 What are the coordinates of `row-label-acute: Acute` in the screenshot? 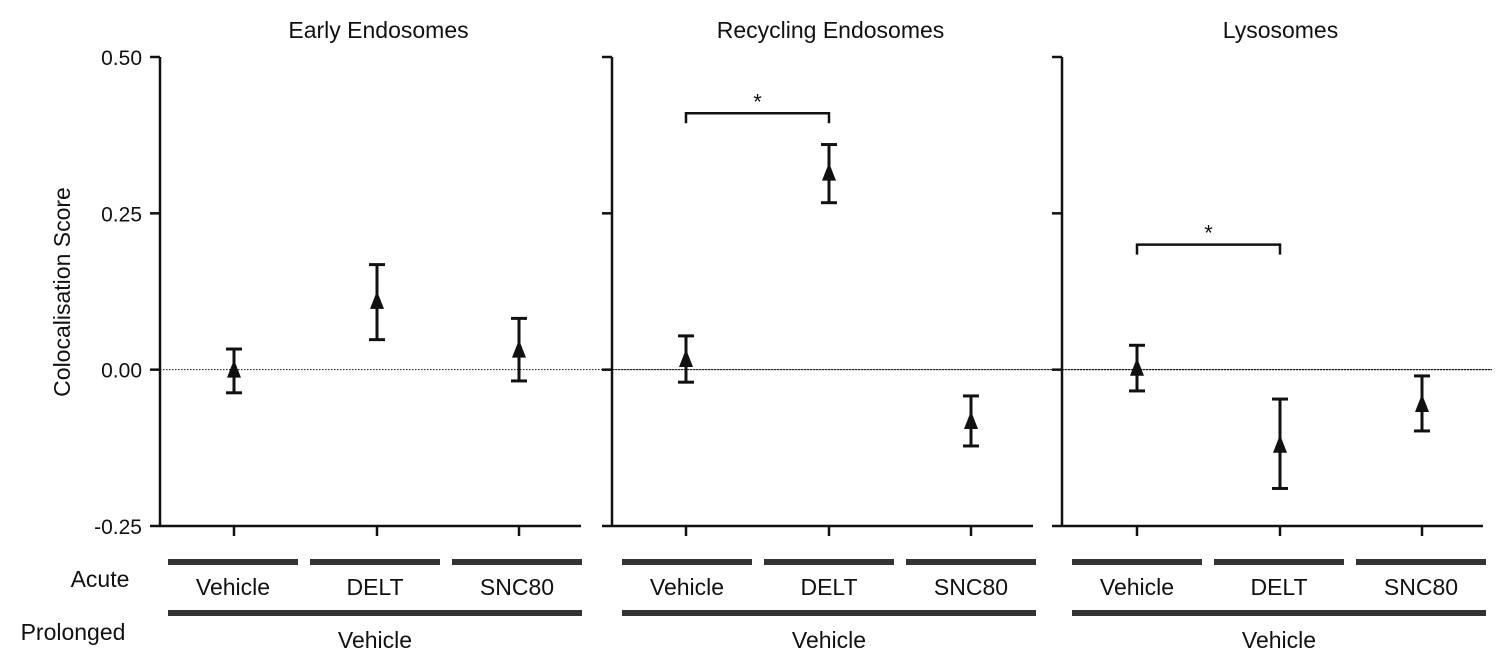 It's located at (100, 579).